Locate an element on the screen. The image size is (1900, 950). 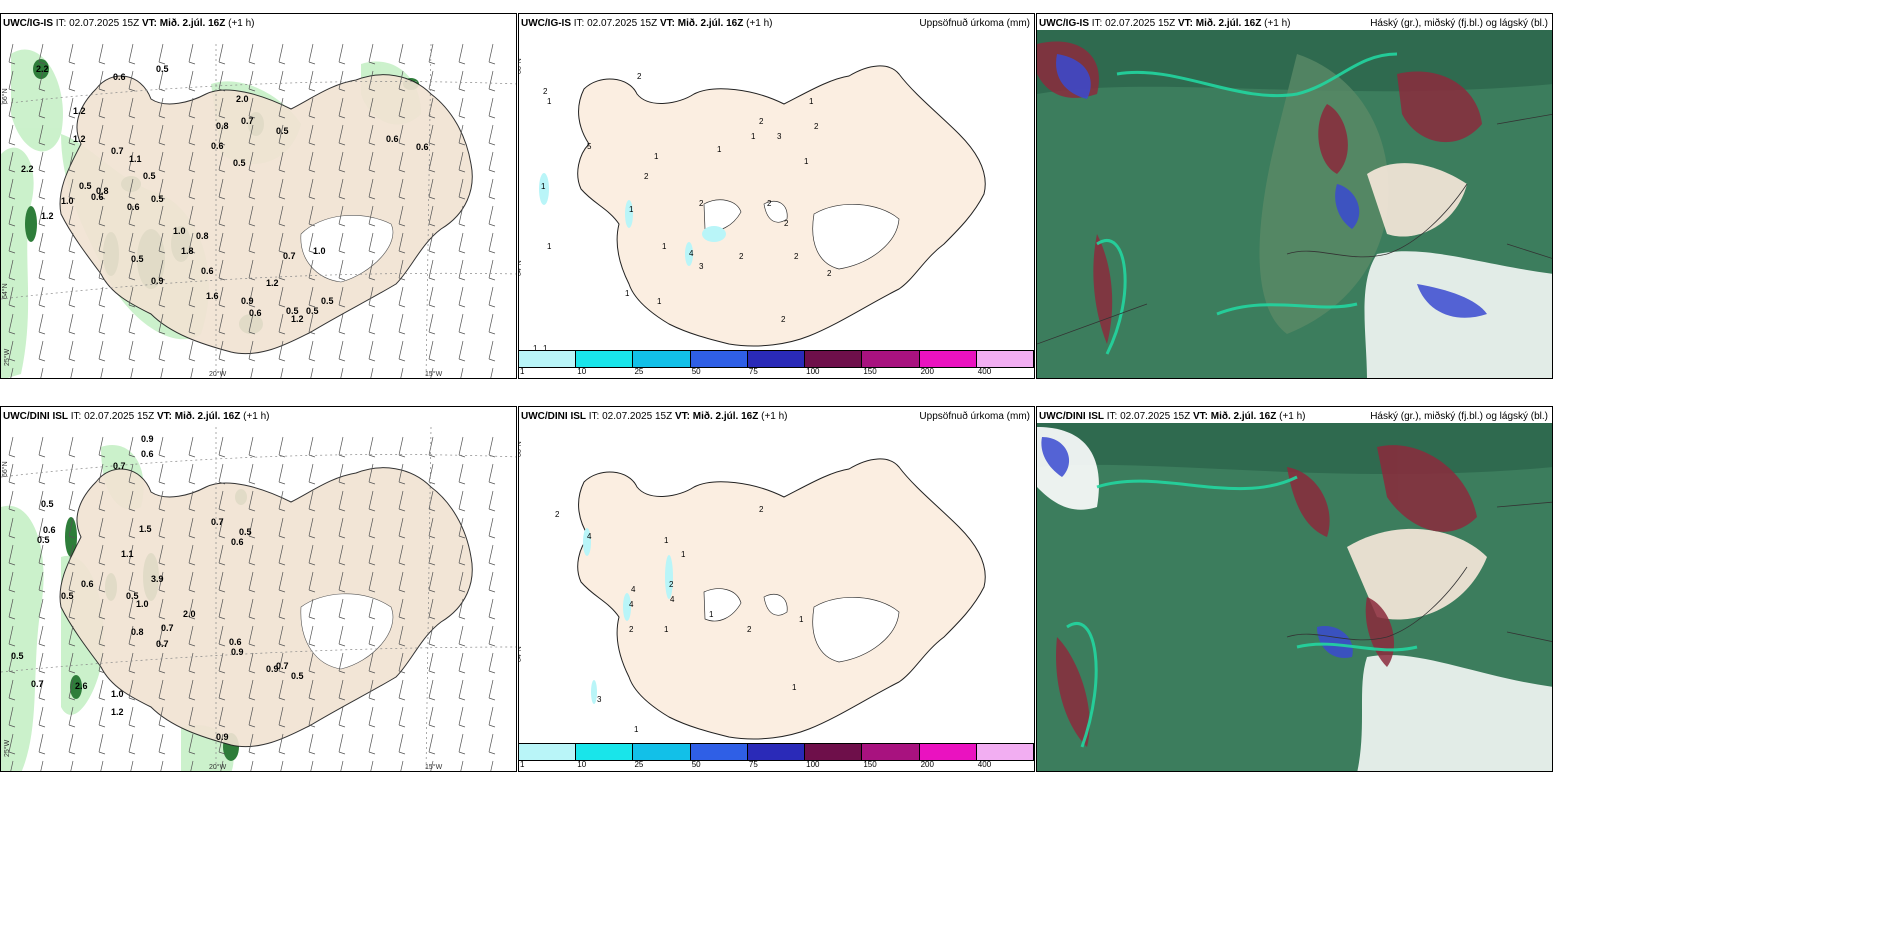
wind-barbs is located at coordinates (252, 210).